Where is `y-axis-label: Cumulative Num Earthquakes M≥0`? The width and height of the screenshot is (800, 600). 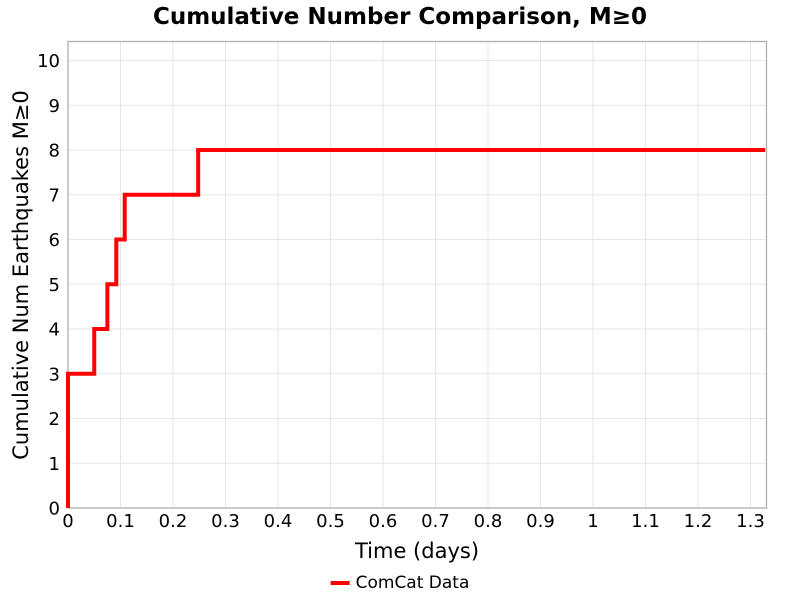 y-axis-label: Cumulative Num Earthquakes M≥0 is located at coordinates (21, 275).